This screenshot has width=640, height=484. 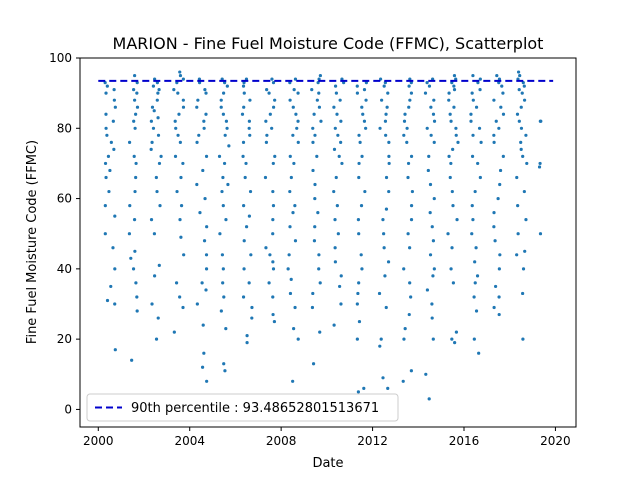 What do you see at coordinates (64, 339) in the screenshot?
I see `y-tick-label: 20` at bounding box center [64, 339].